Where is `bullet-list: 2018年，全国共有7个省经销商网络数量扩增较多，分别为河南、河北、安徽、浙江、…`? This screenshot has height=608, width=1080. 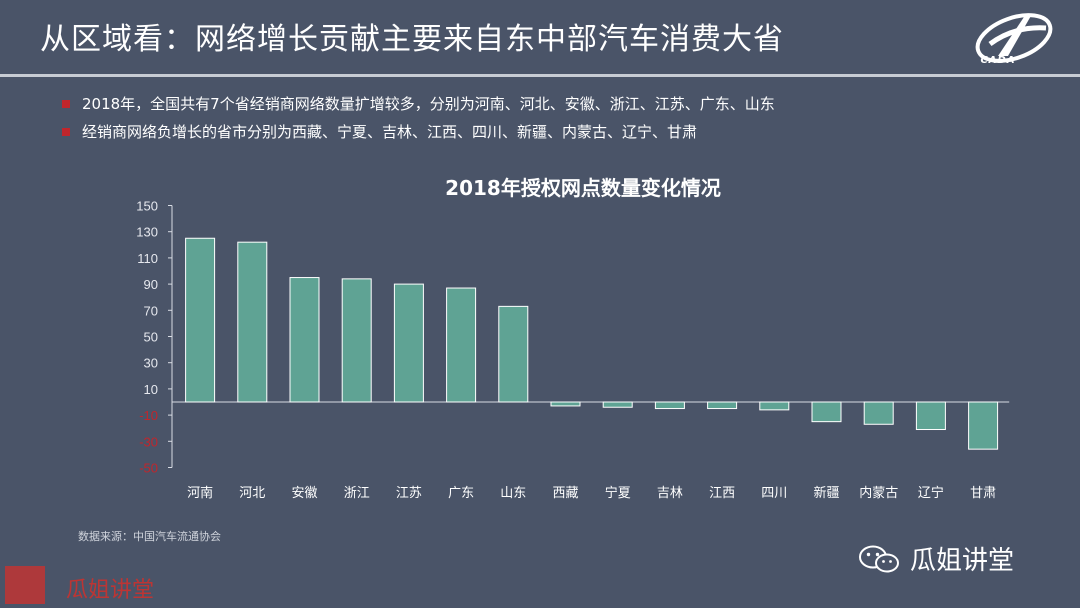 bullet-list: 2018年，全国共有7个省经销商网络数量扩增较多，分别为河南、河北、安徽、浙江、… is located at coordinates (418, 118).